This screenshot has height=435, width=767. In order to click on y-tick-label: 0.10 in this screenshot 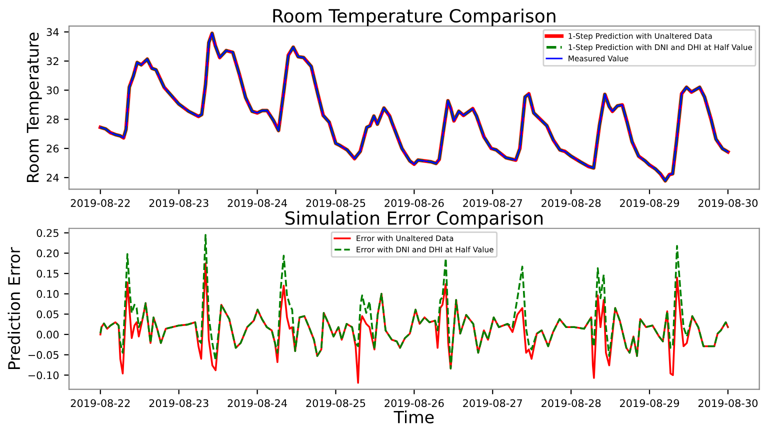, I will do `click(47, 294)`.